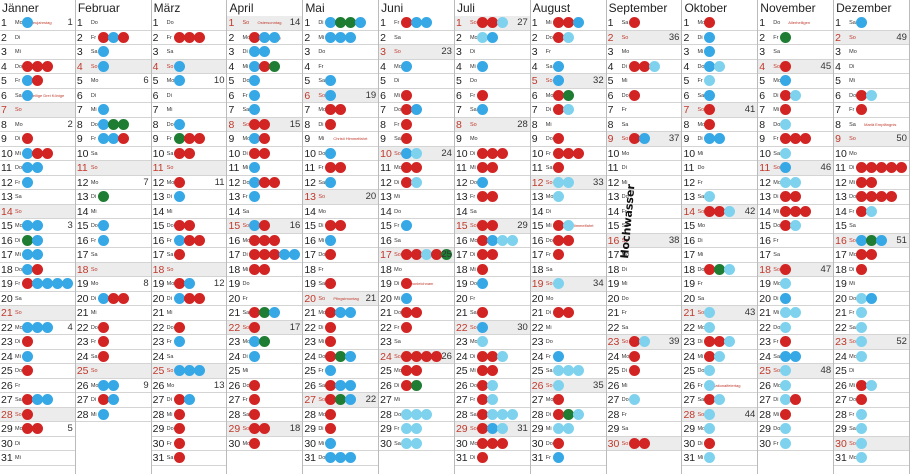  What do you see at coordinates (568, 299) in the screenshot?
I see `day-row: 20 Mo` at bounding box center [568, 299].